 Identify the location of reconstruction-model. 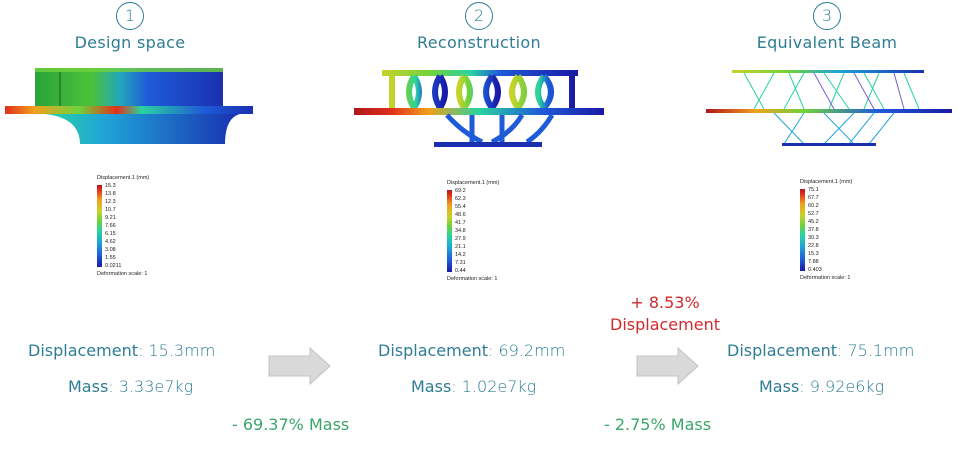
(479, 108).